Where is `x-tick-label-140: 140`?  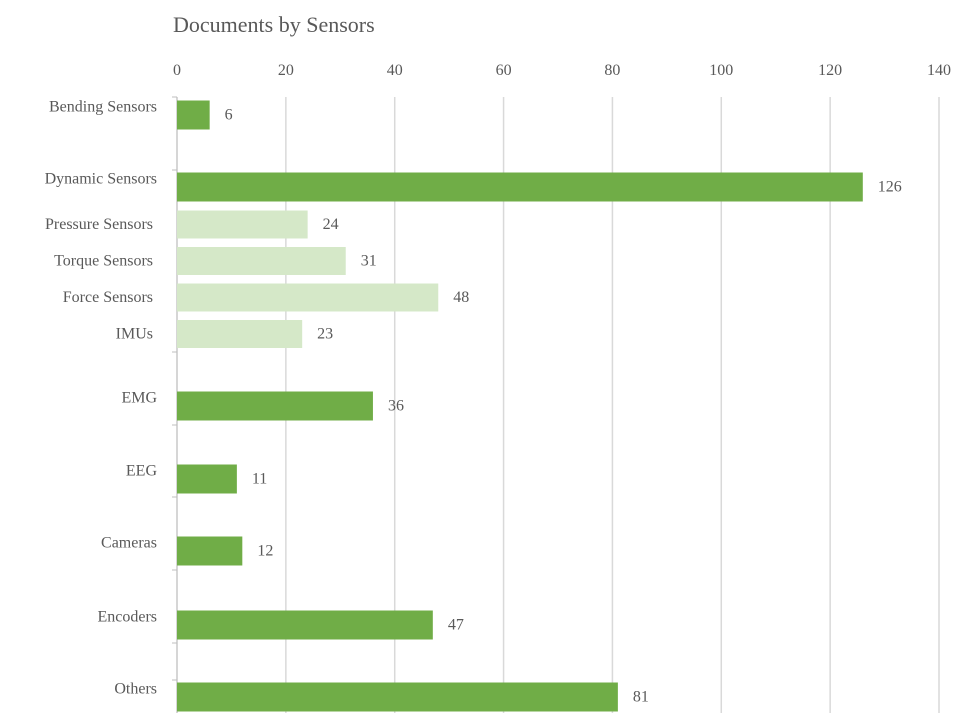
x-tick-label-140: 140 is located at coordinates (939, 70).